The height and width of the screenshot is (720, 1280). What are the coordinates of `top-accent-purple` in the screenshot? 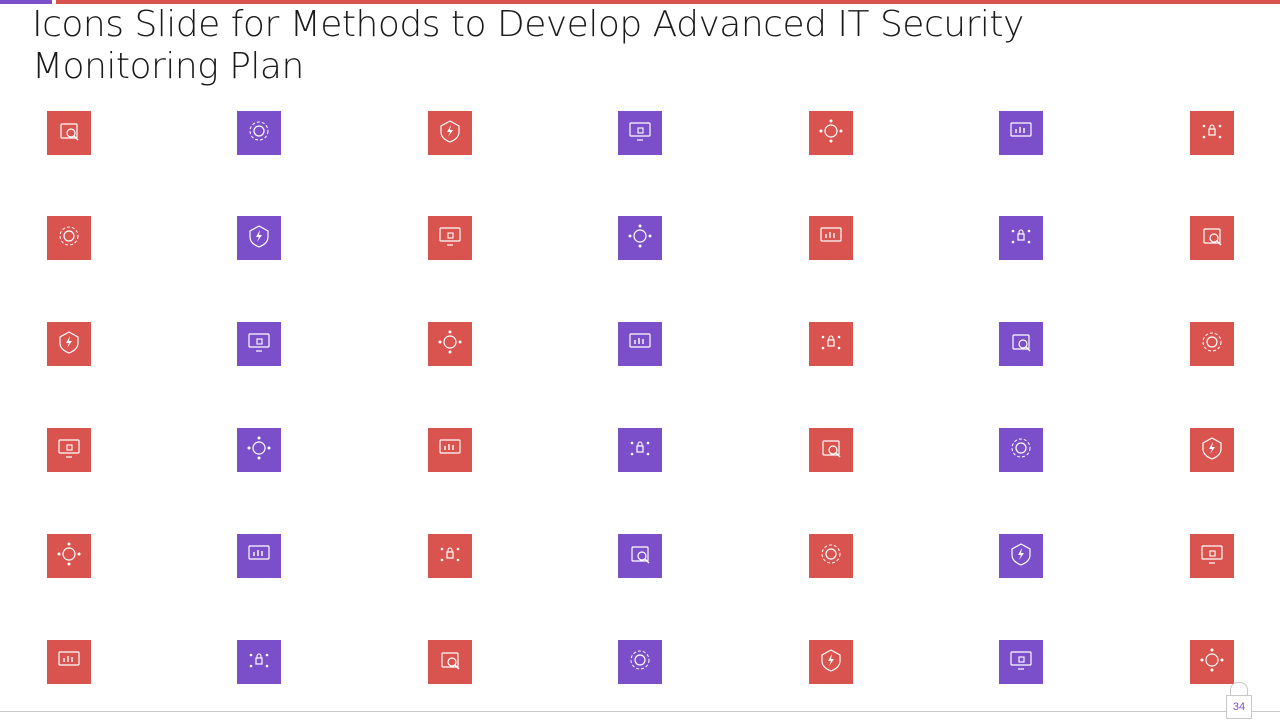 It's located at (26, 2).